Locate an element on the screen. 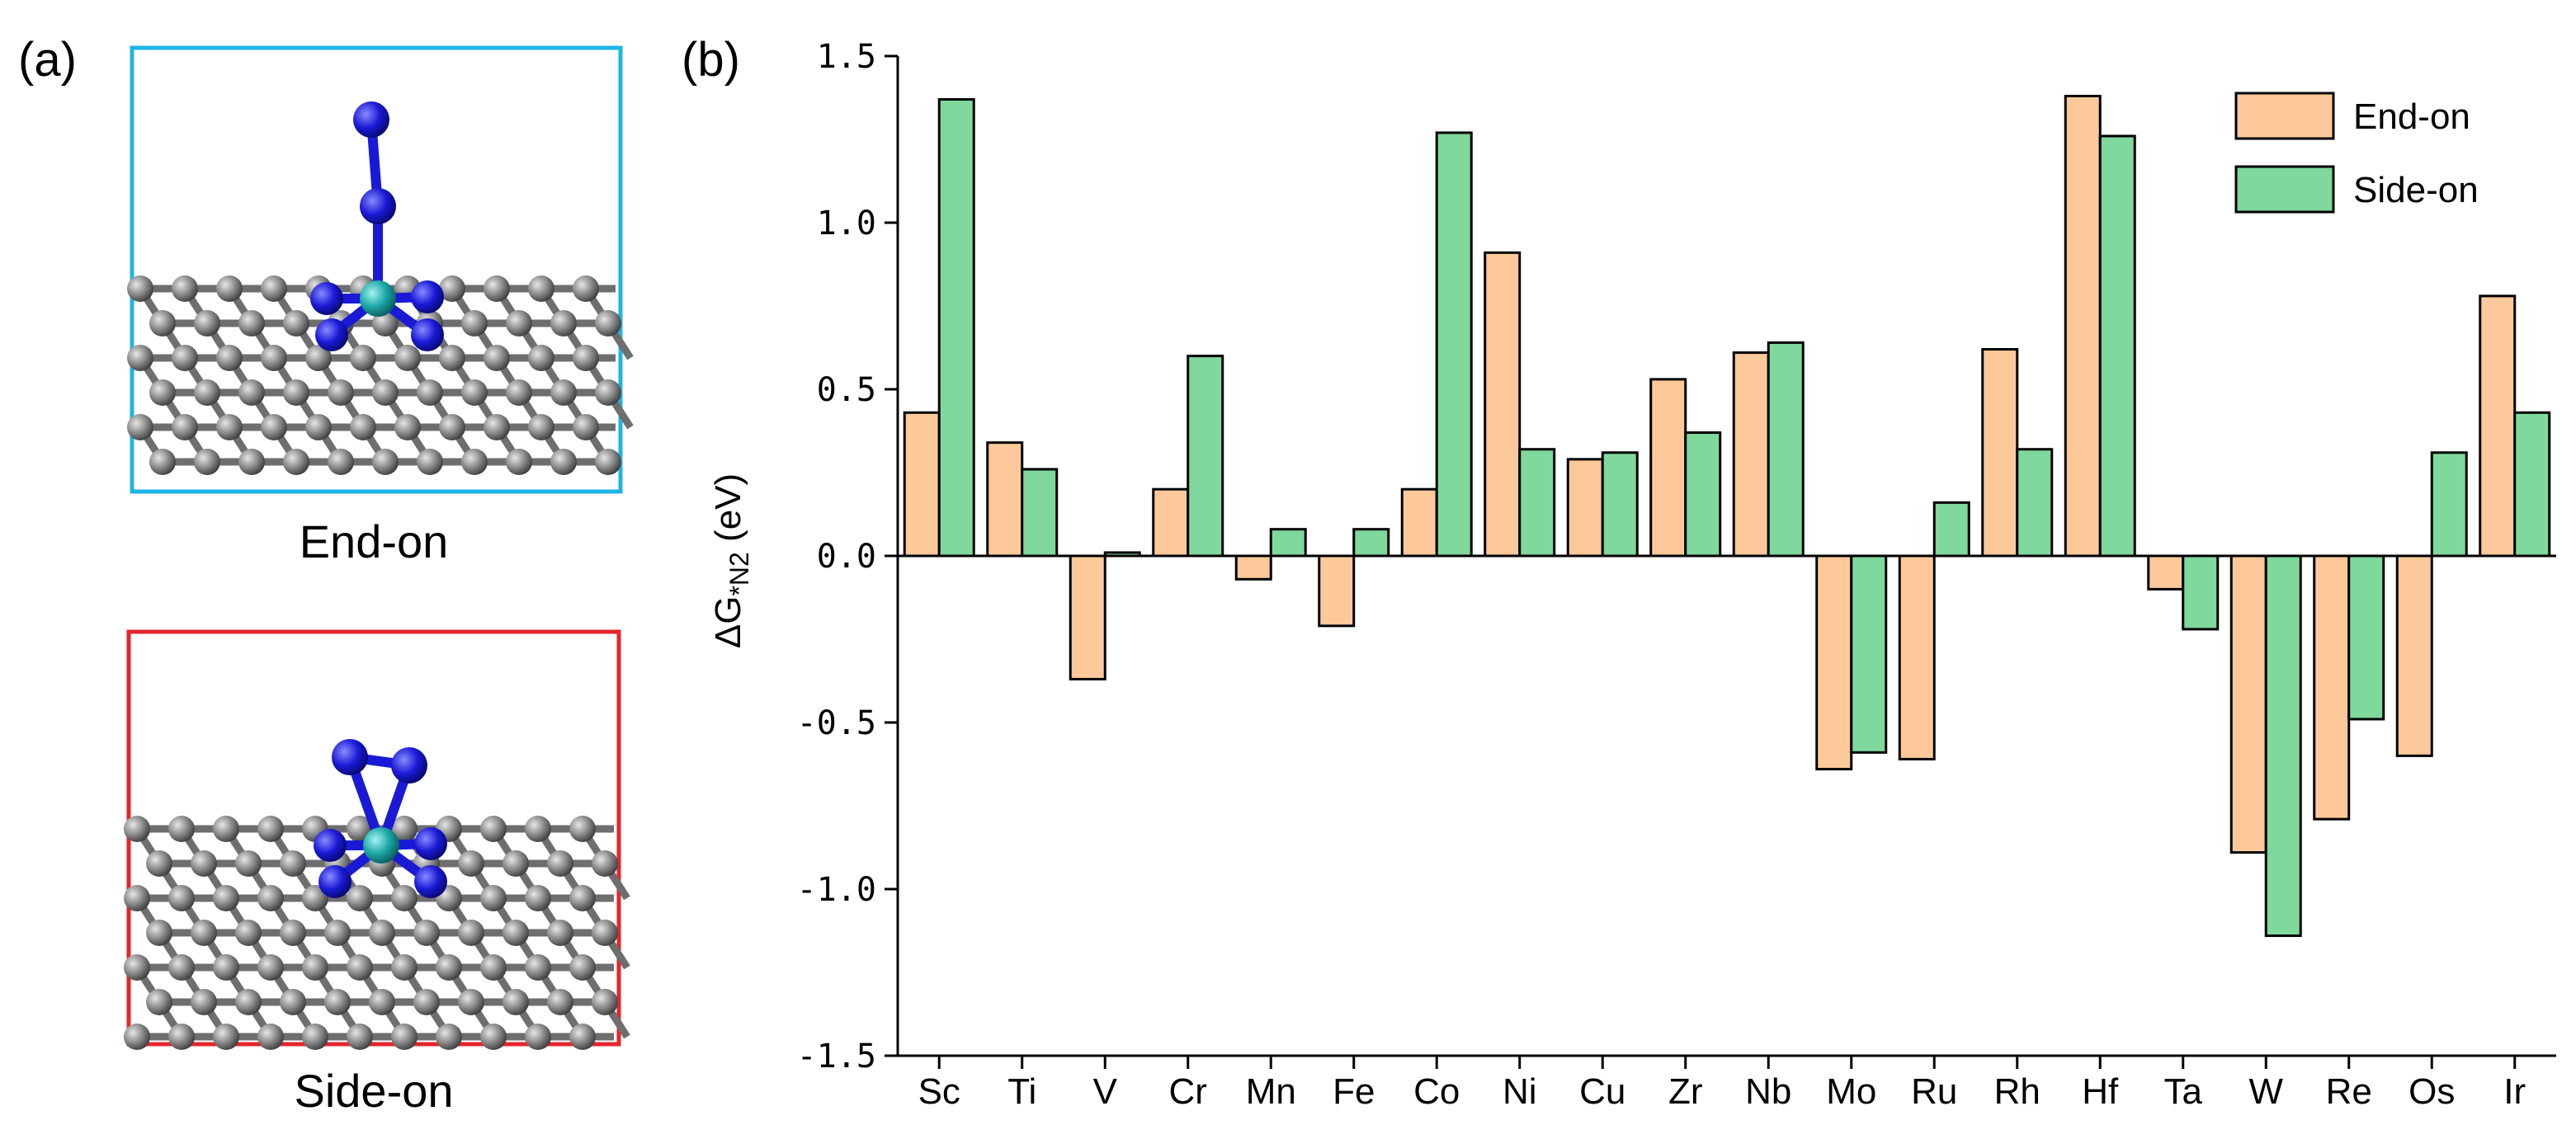 The width and height of the screenshot is (2576, 1139). x-tick-label-re: Re is located at coordinates (2349, 1091).